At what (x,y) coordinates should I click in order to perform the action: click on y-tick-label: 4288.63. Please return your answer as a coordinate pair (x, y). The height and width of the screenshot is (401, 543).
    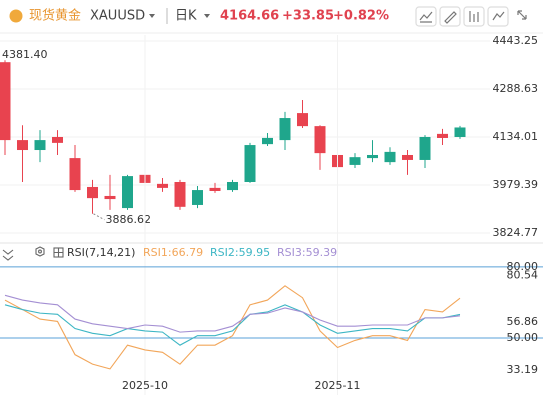
    Looking at the image, I should click on (516, 88).